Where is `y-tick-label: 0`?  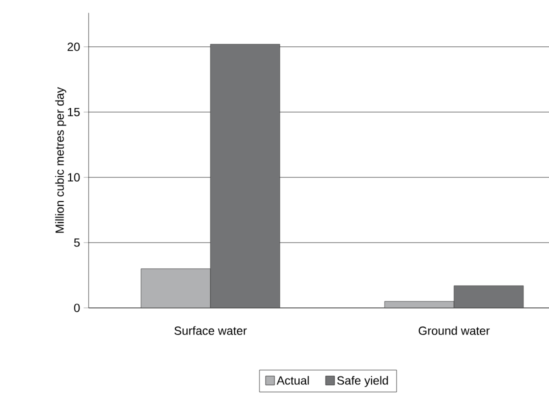 y-tick-label: 0 is located at coordinates (77, 308).